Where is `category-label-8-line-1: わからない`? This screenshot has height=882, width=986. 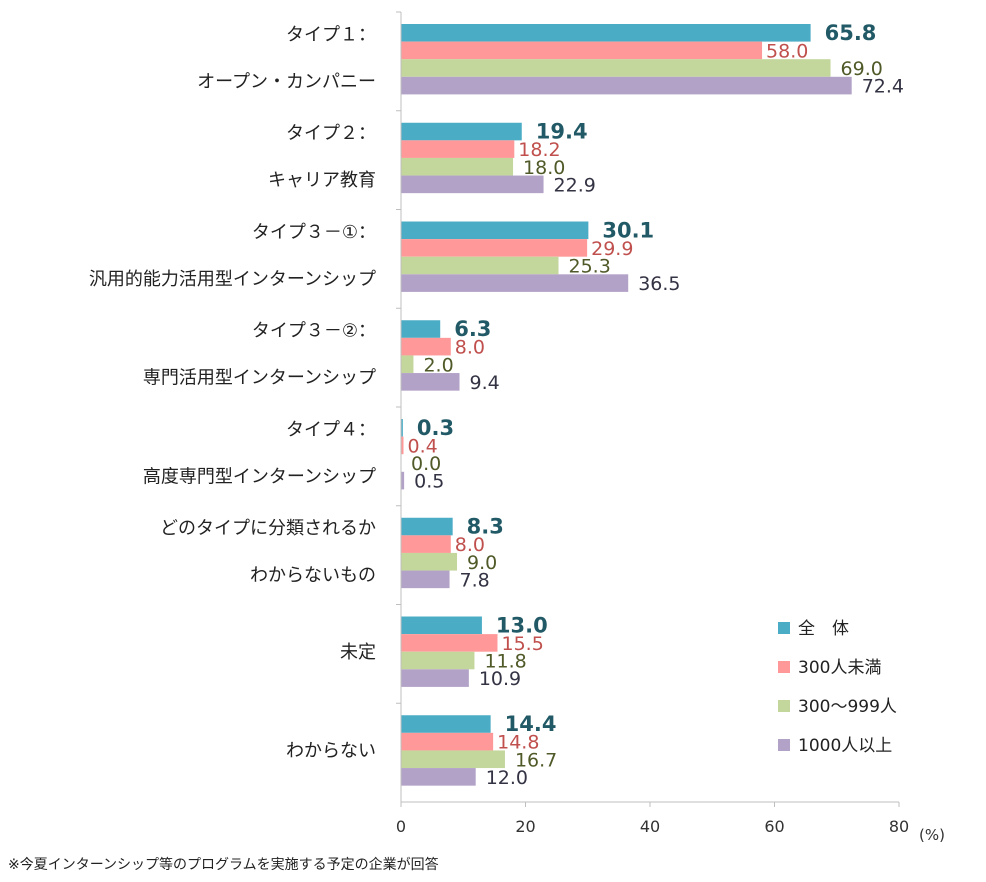
category-label-8-line-1: わからない is located at coordinates (331, 751).